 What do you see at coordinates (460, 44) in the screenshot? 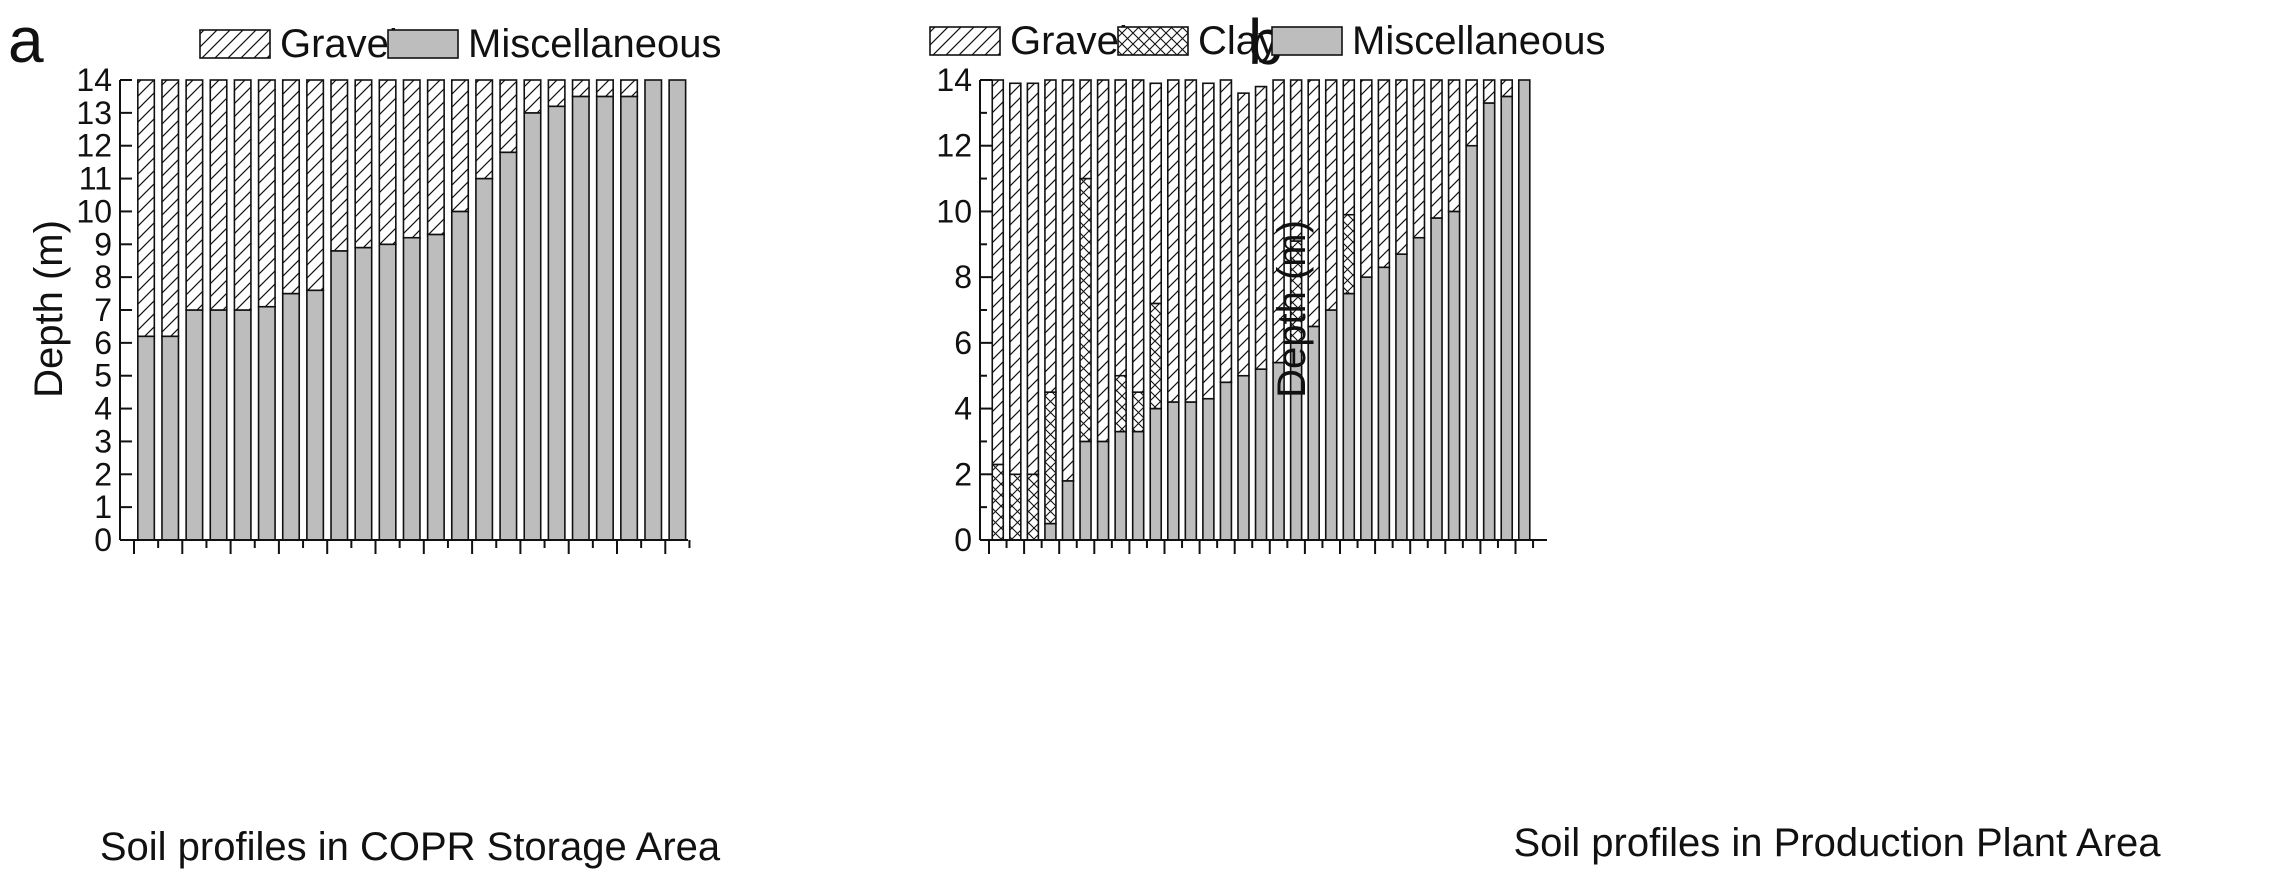
I see `panel-a-legend: Gravel Miscellaneous` at bounding box center [460, 44].